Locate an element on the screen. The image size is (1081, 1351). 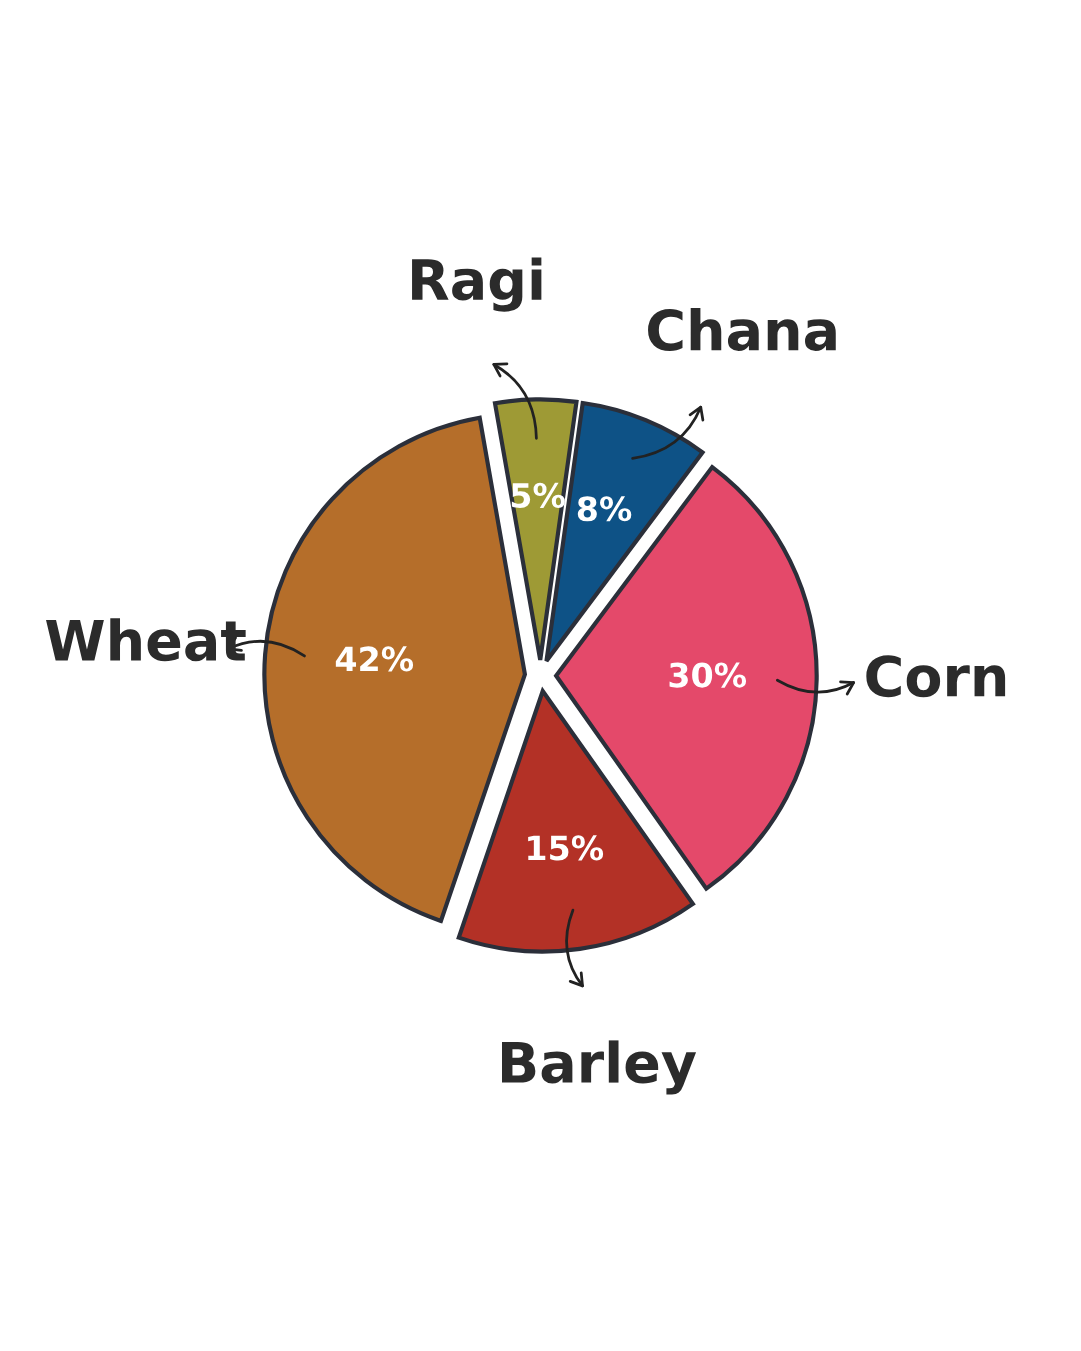
slice-label: Corn is located at coordinates (936, 676).